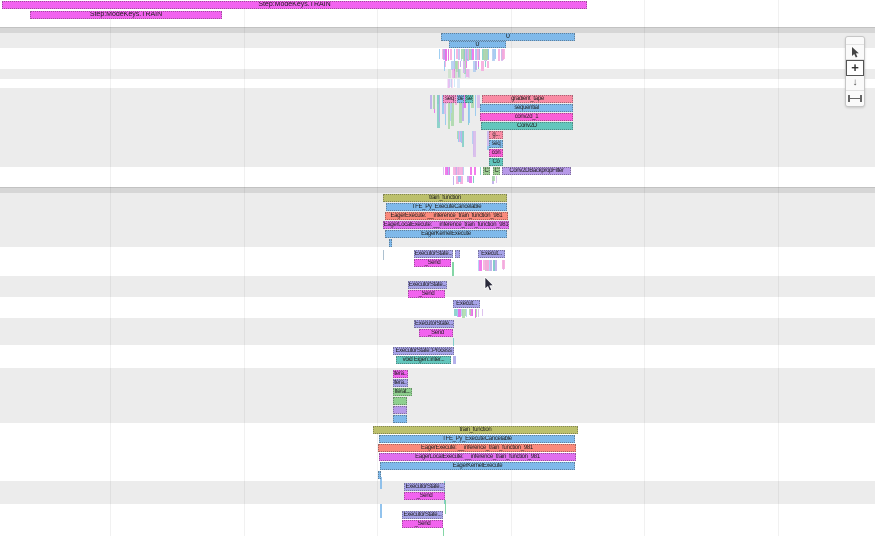 The height and width of the screenshot is (536, 875). I want to click on bar-de: de, so click(460, 99).